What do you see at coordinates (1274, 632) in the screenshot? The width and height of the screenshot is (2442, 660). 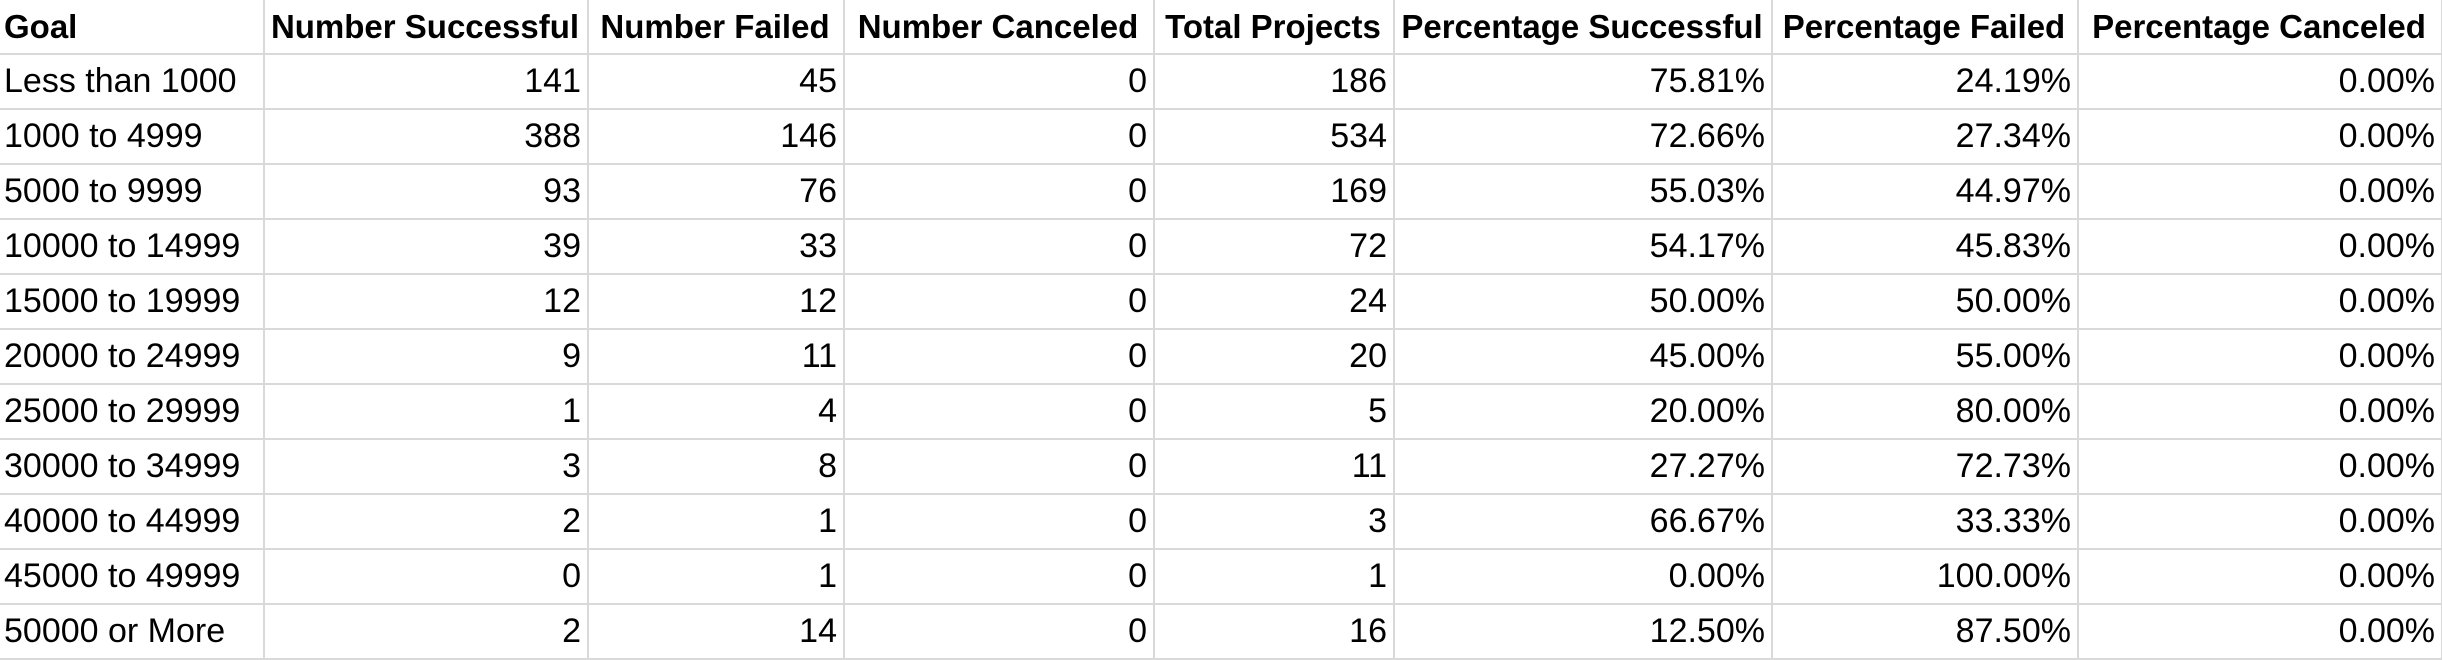 I see `cell-total-projects: 16` at bounding box center [1274, 632].